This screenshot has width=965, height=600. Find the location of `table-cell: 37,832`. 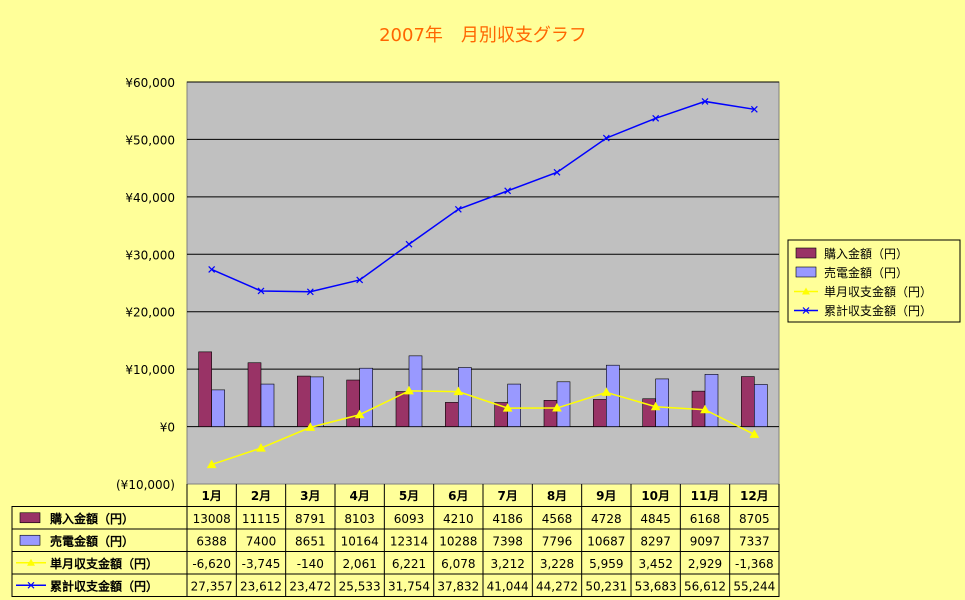

table-cell: 37,832 is located at coordinates (458, 586).